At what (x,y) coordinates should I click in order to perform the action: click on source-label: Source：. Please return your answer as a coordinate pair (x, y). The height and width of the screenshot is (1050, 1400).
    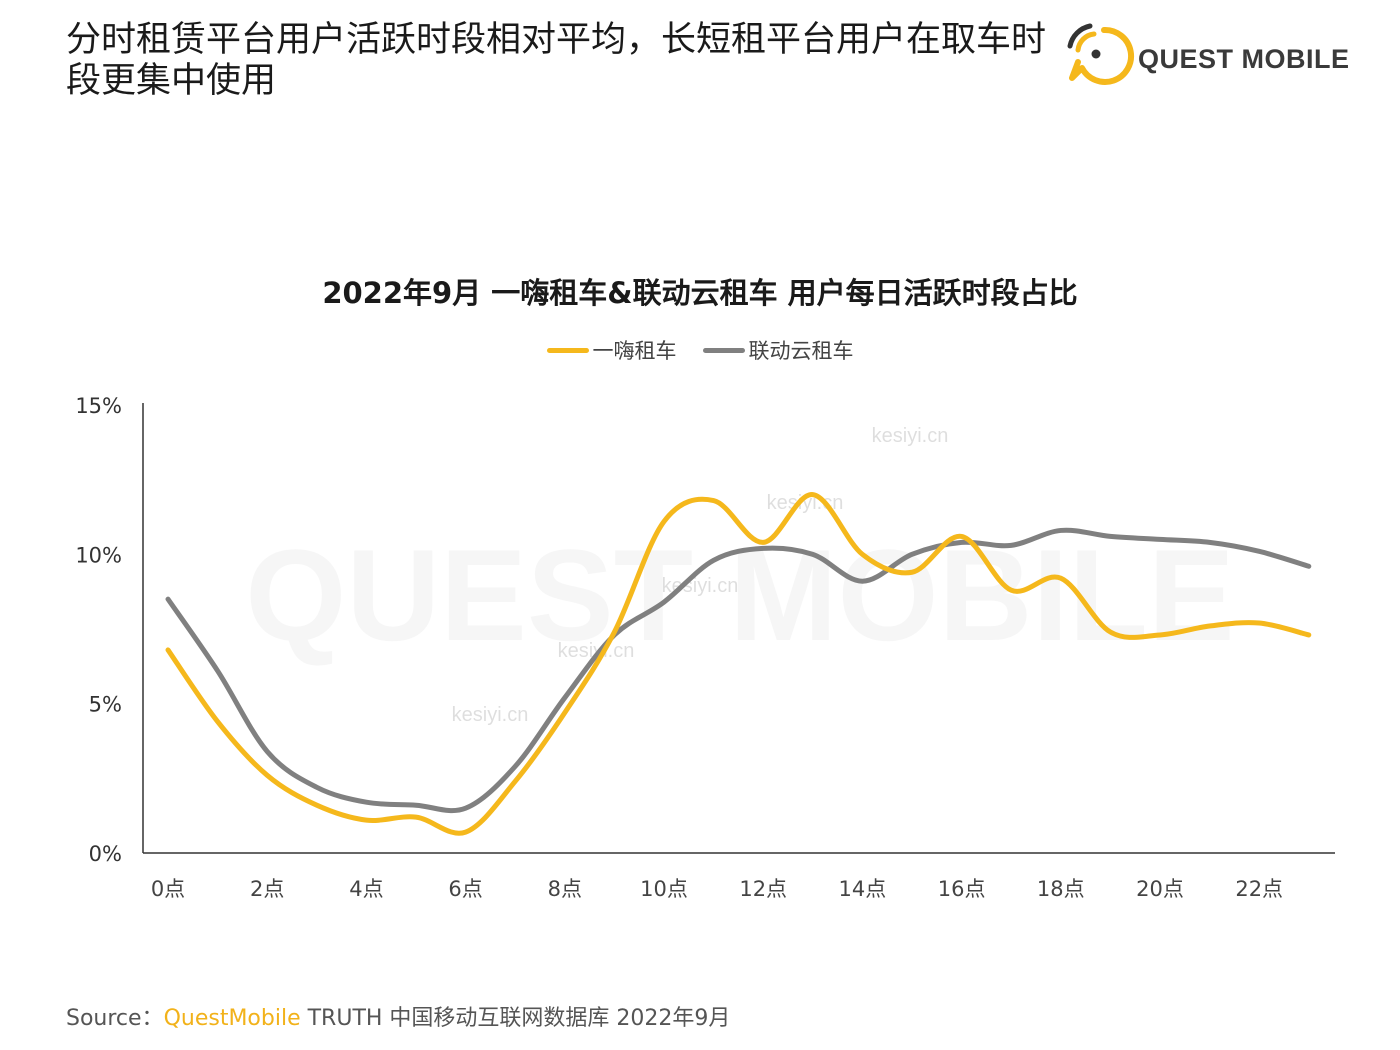
    Looking at the image, I should click on (115, 1018).